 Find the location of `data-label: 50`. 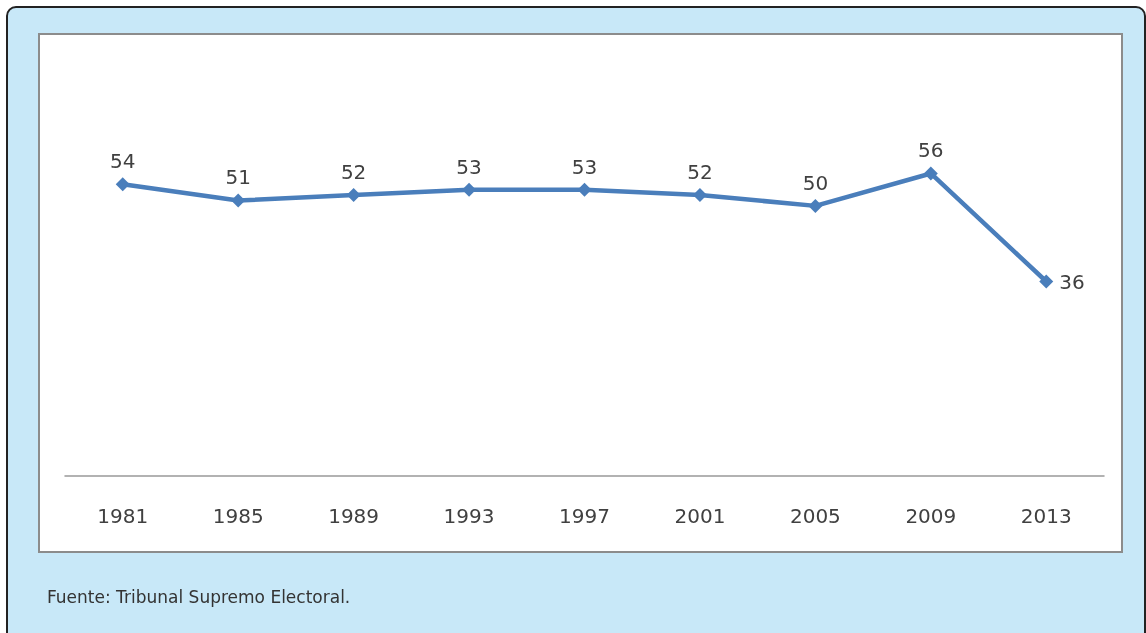

data-label: 50 is located at coordinates (815, 182).